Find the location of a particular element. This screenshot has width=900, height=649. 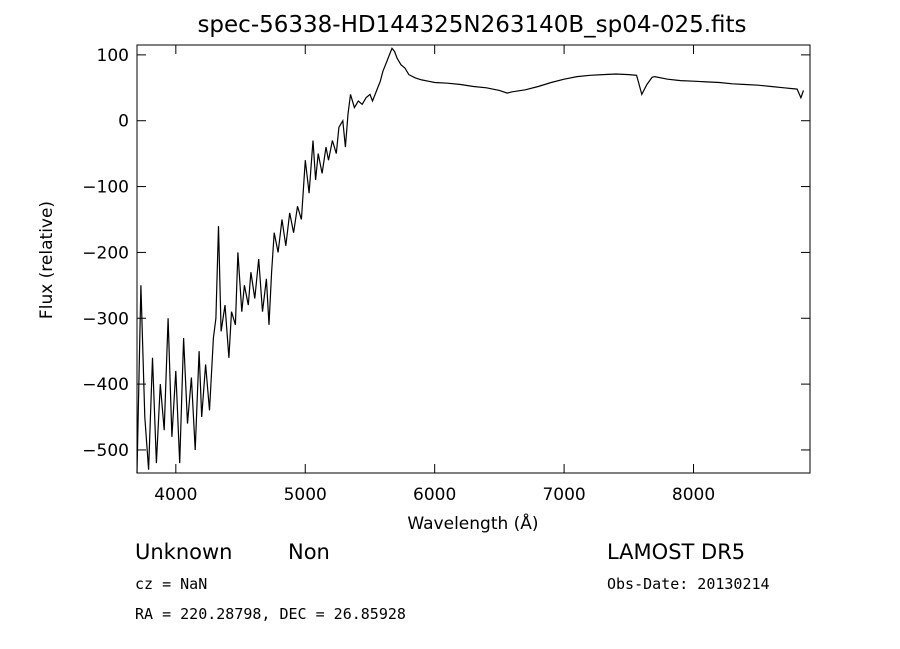

object-subclass-text: Non is located at coordinates (309, 552).